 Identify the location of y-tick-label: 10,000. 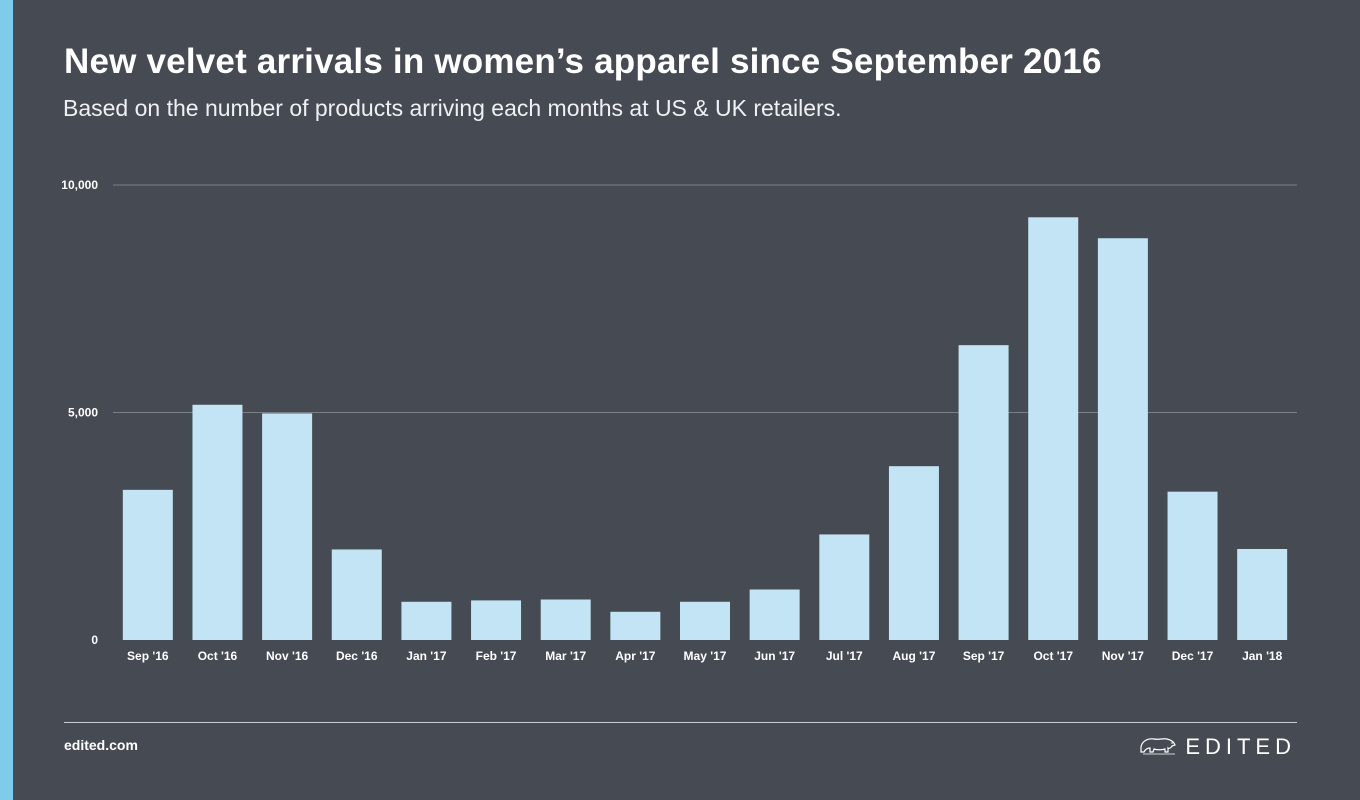
(79, 185).